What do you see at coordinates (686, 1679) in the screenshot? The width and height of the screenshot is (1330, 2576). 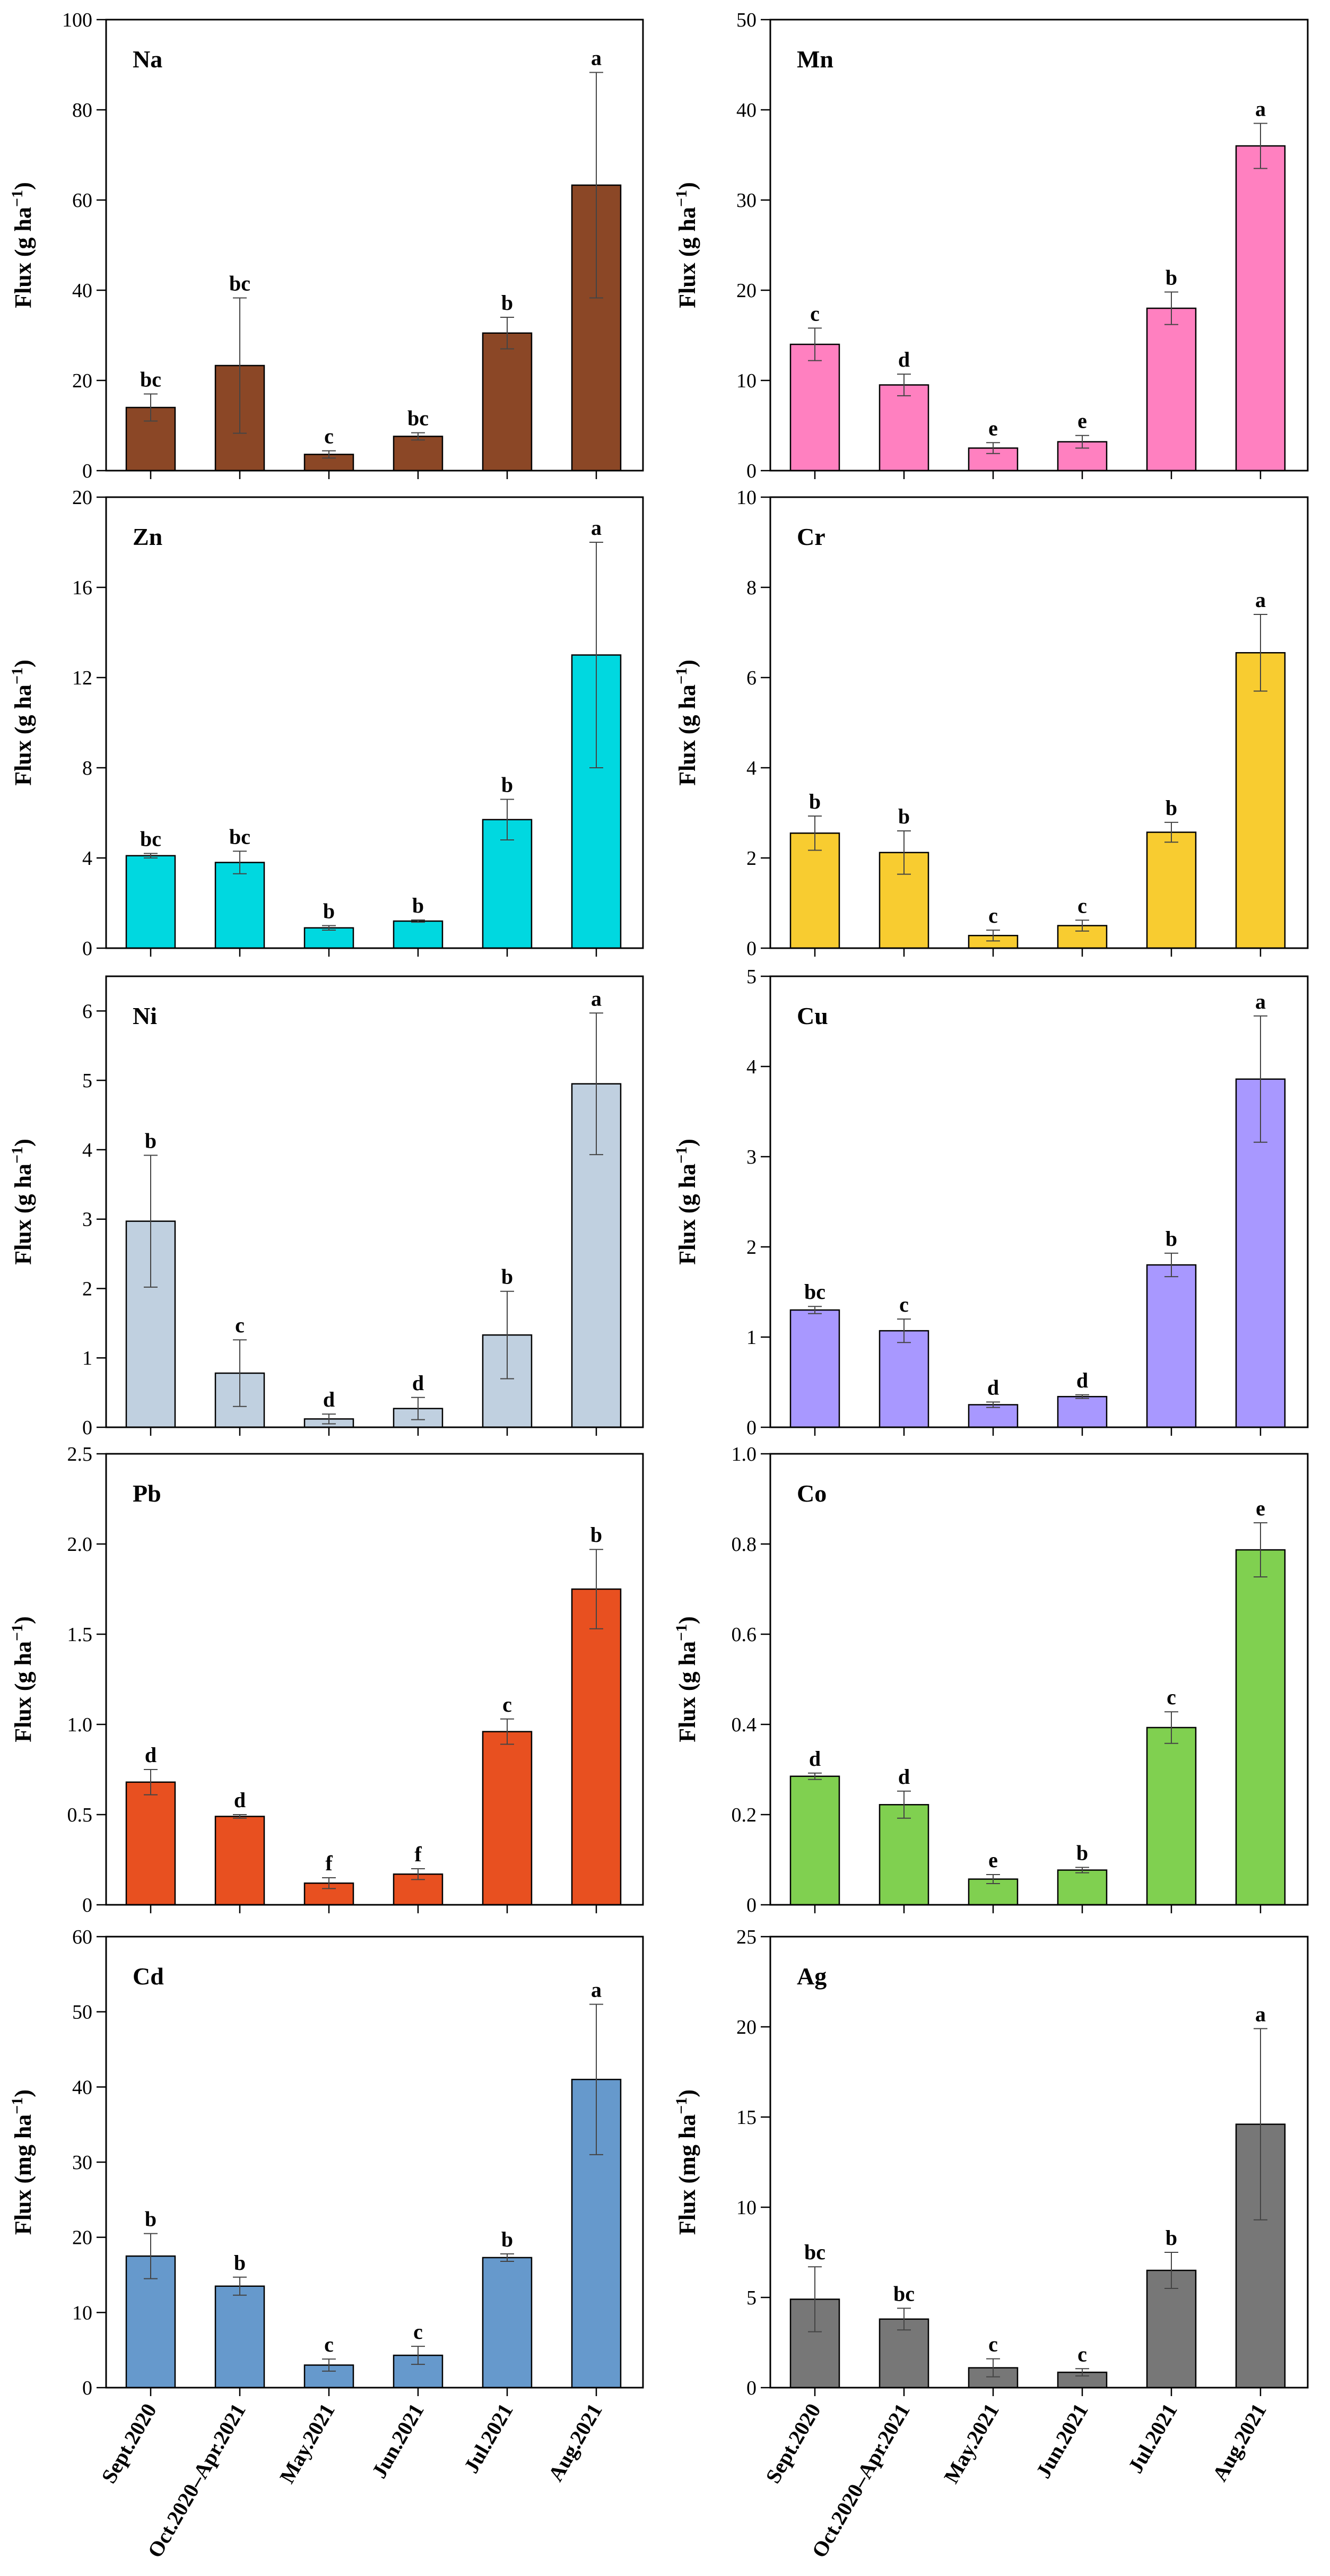 I see `y-axis-title-co: Flux (g ha−1)` at bounding box center [686, 1679].